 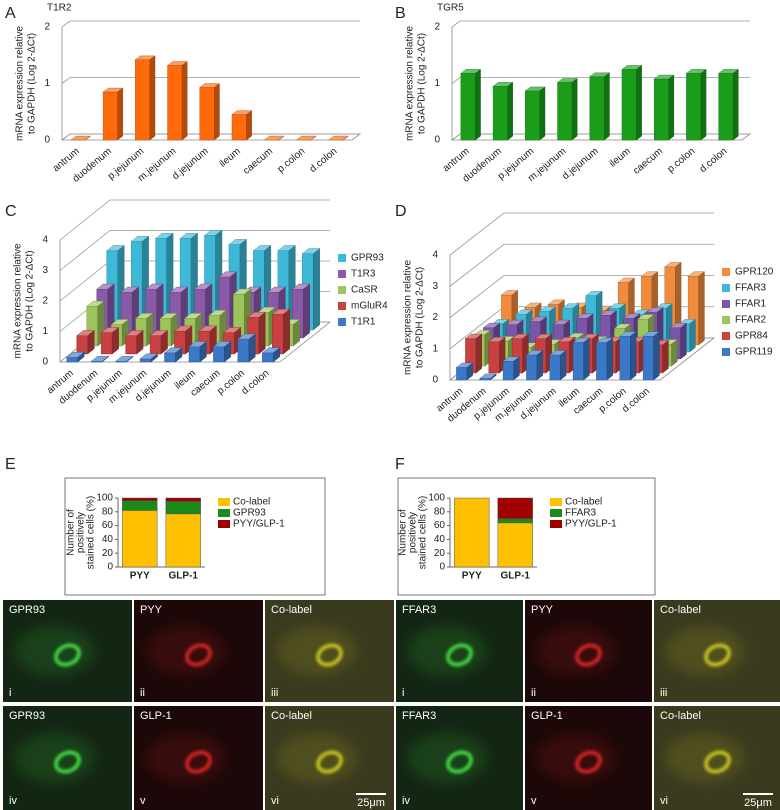 I want to click on panel-letter: F, so click(x=400, y=464).